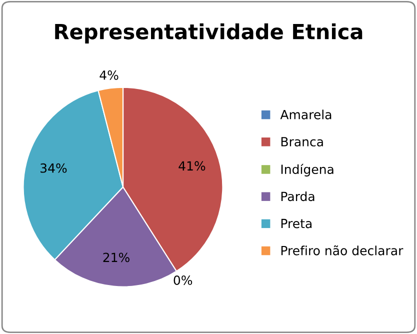 This screenshot has width=417, height=334. I want to click on legend-label: Prefiro não declarar, so click(342, 250).